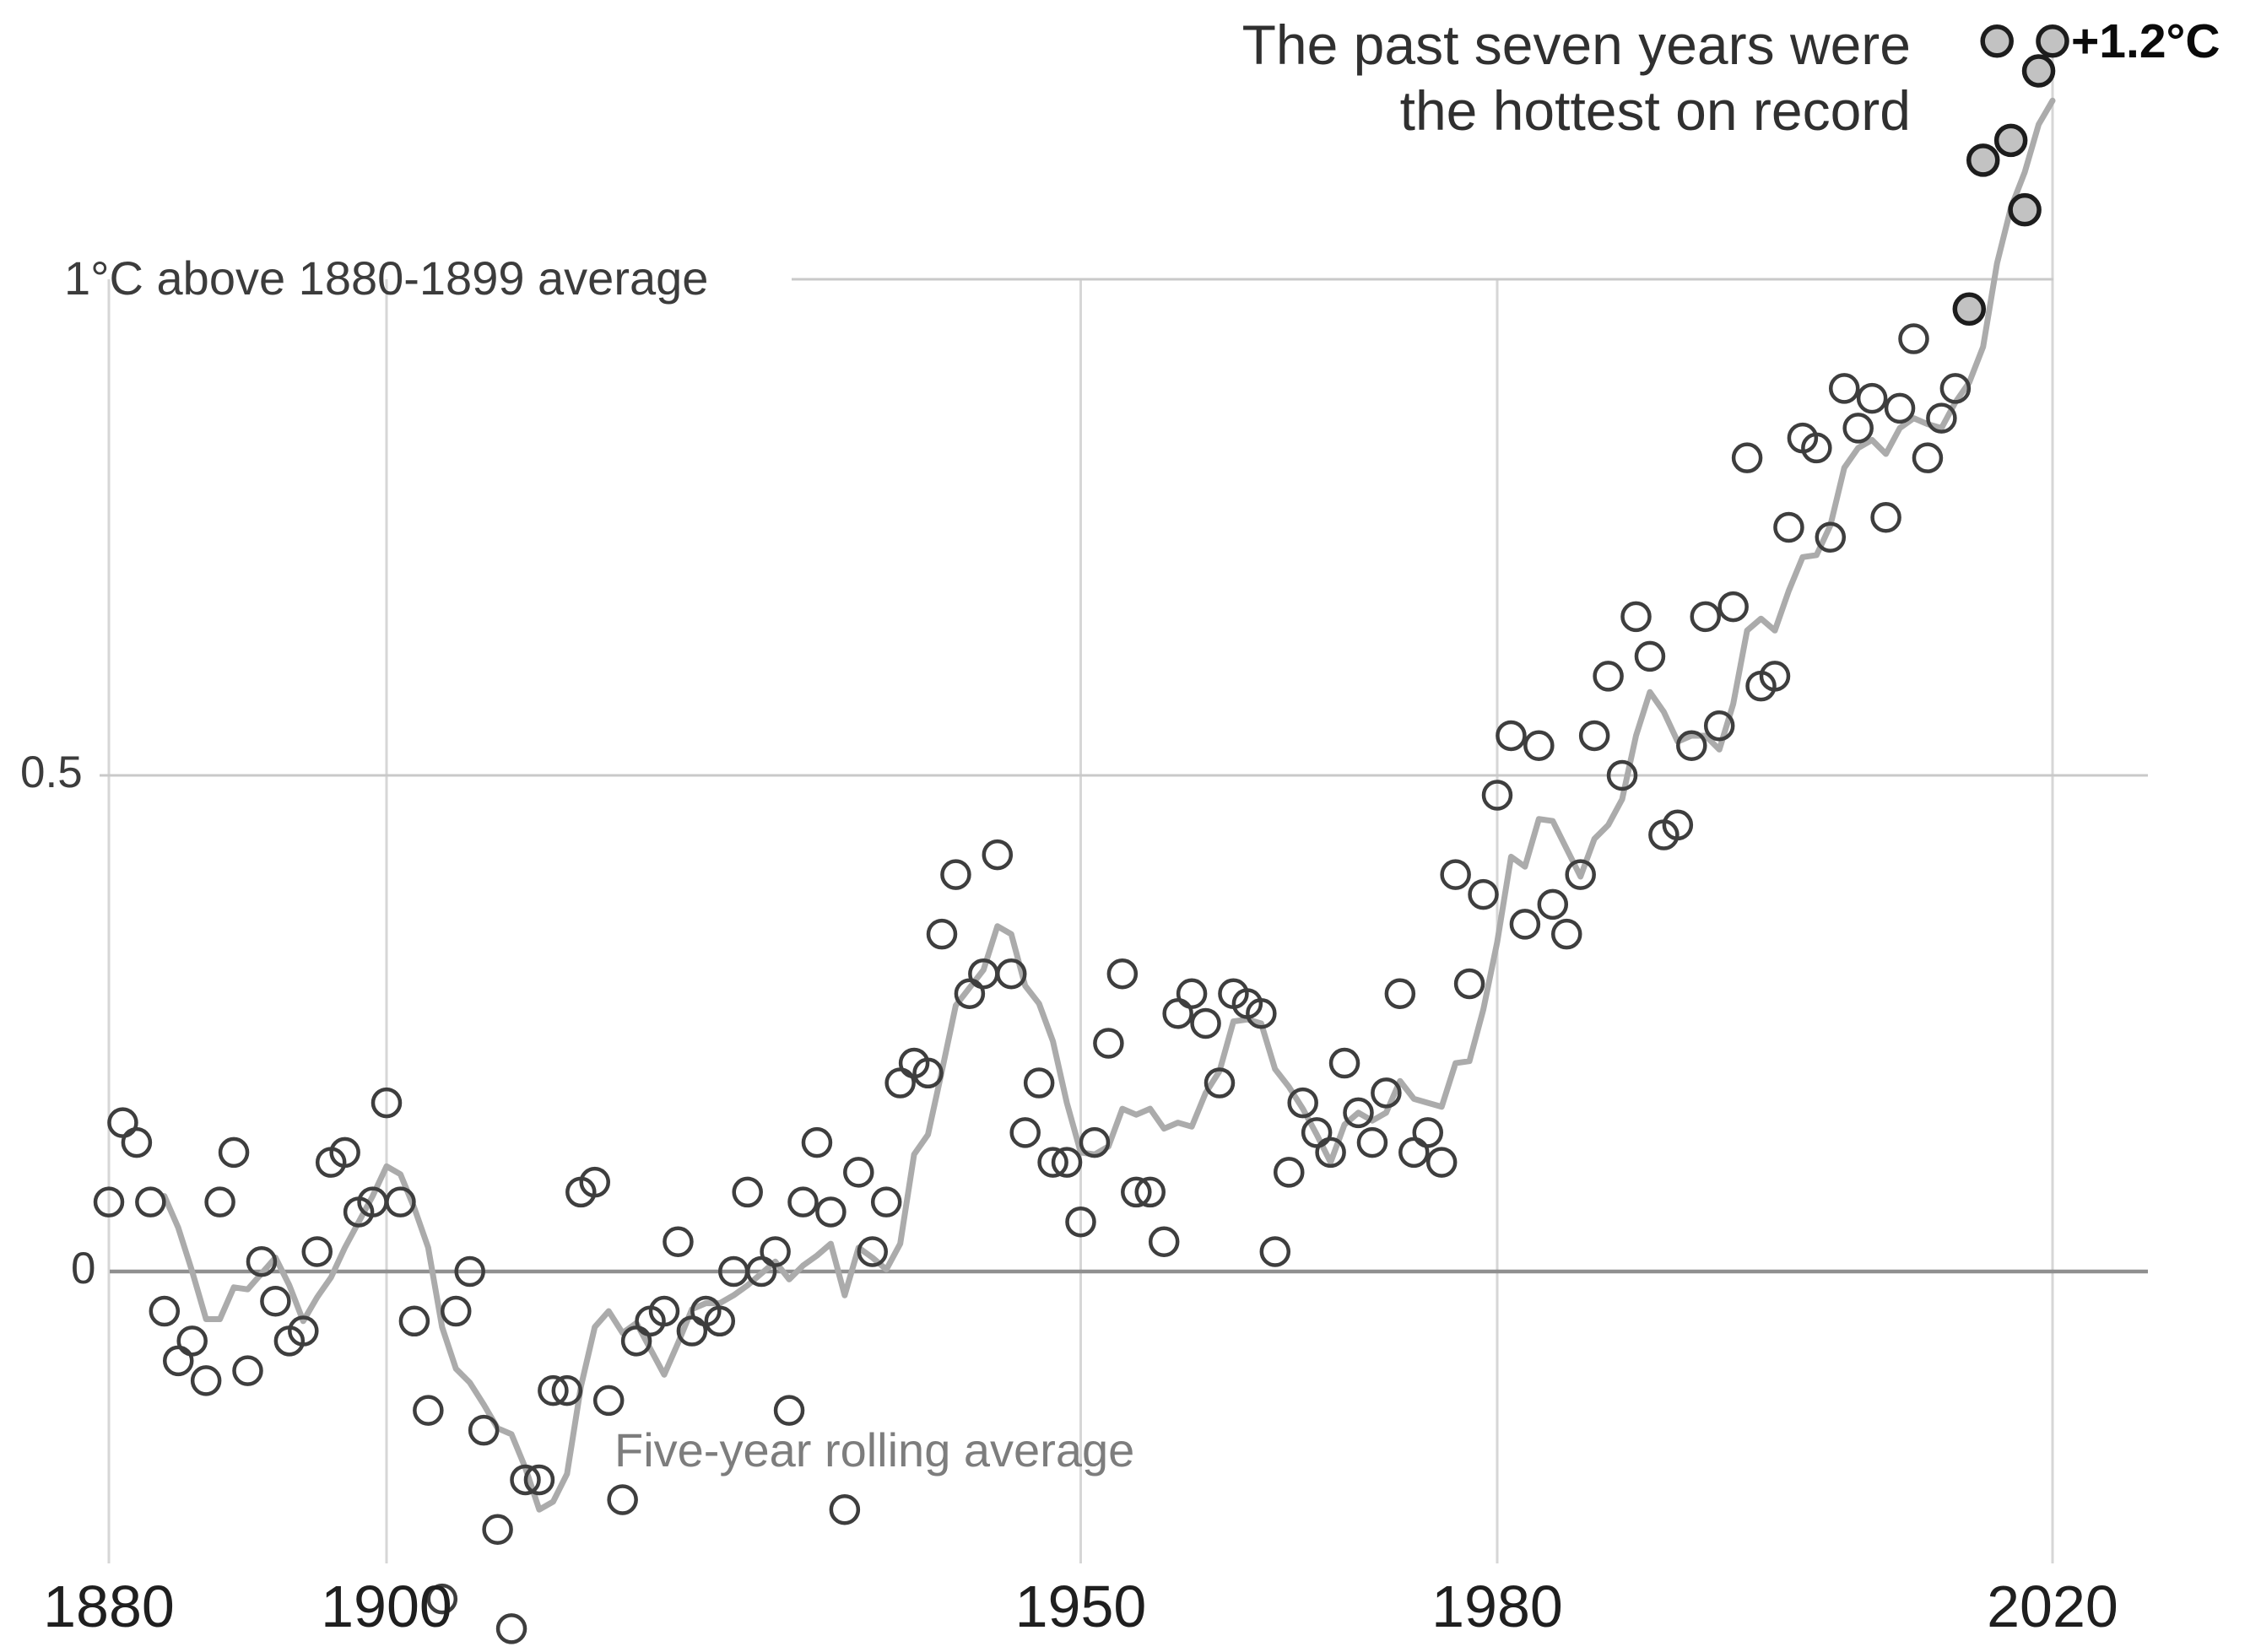  What do you see at coordinates (109, 1606) in the screenshot?
I see `x-tick-label: 1880` at bounding box center [109, 1606].